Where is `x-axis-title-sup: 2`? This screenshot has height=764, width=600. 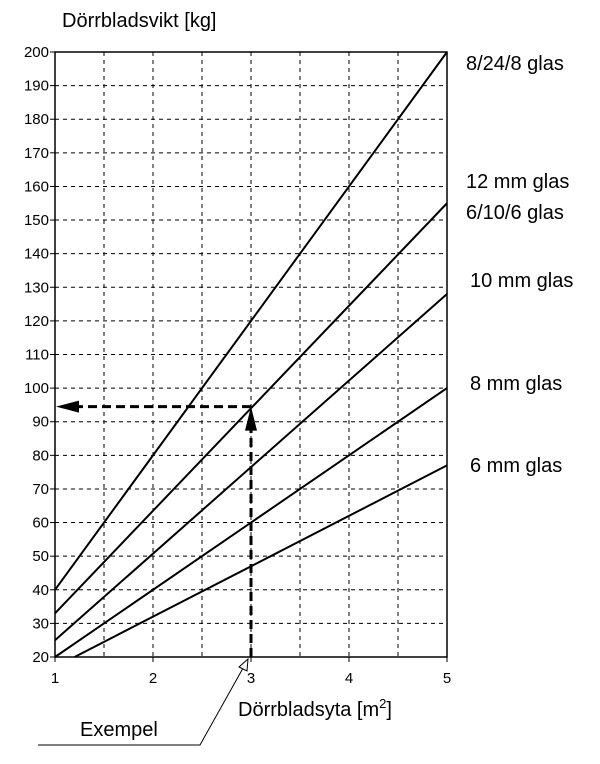 x-axis-title-sup: 2 is located at coordinates (382, 703).